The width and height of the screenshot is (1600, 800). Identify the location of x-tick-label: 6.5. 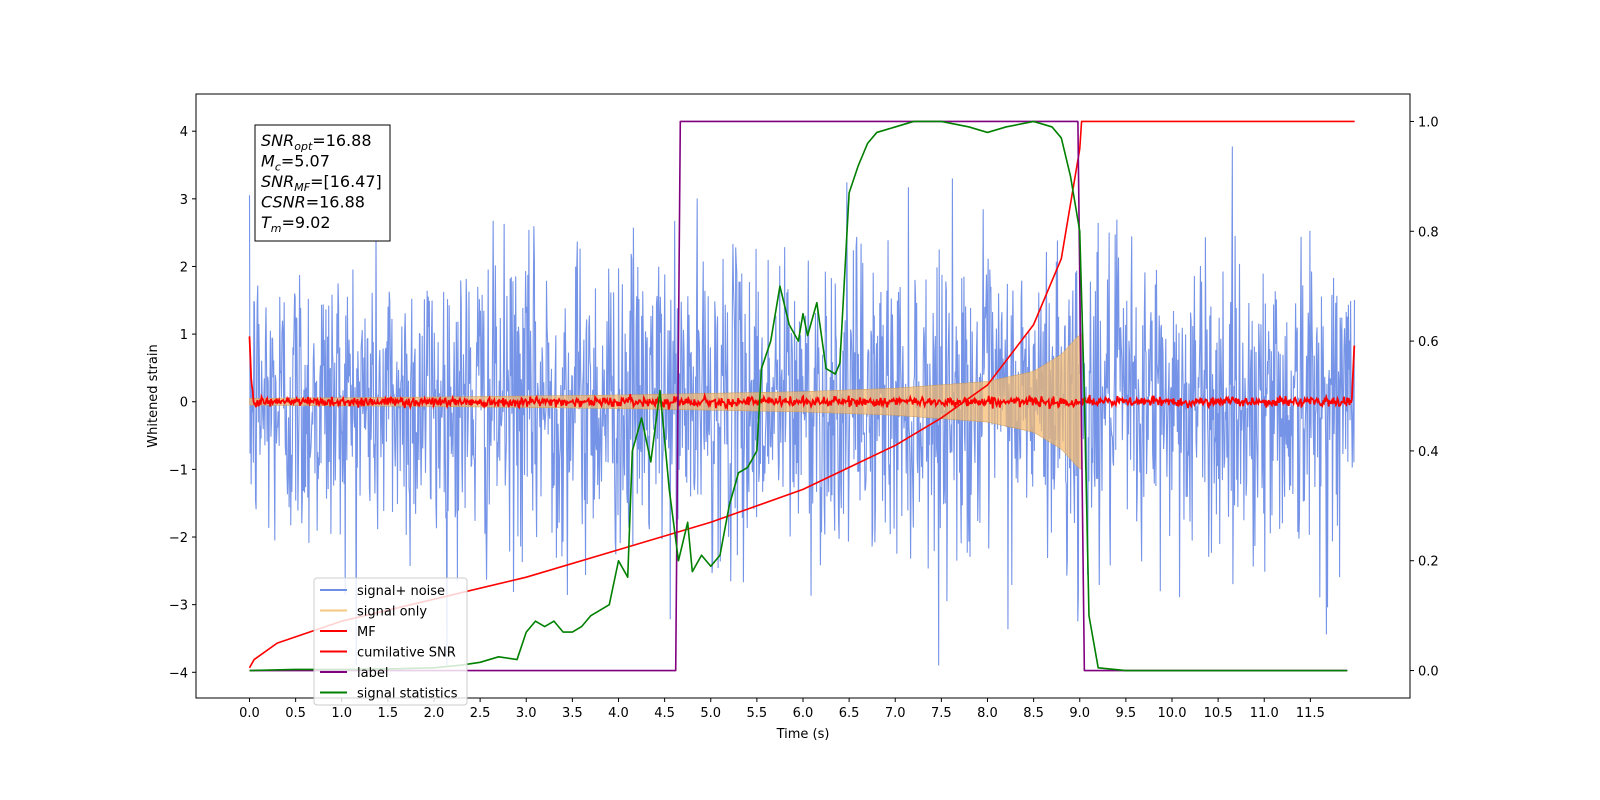
(849, 713).